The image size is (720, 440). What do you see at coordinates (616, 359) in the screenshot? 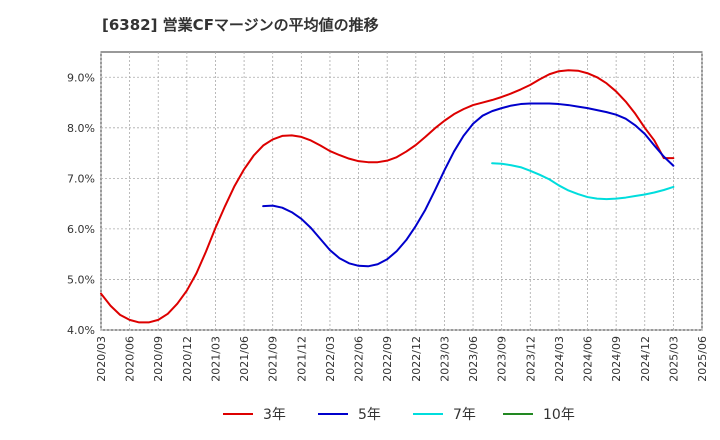
I see `x-tick-label: 2024/09` at bounding box center [616, 359].